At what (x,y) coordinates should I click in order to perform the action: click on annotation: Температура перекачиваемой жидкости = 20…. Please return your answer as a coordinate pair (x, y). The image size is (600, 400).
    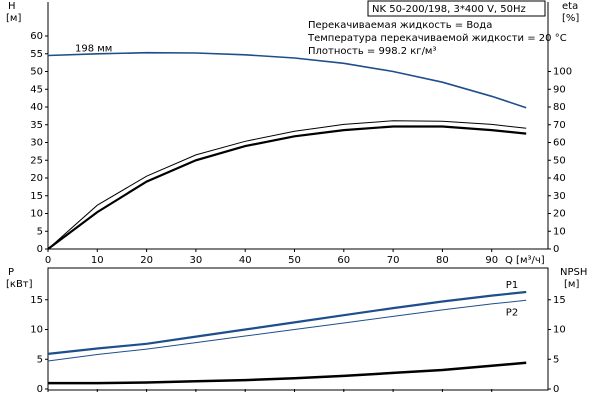
    Looking at the image, I should click on (437, 38).